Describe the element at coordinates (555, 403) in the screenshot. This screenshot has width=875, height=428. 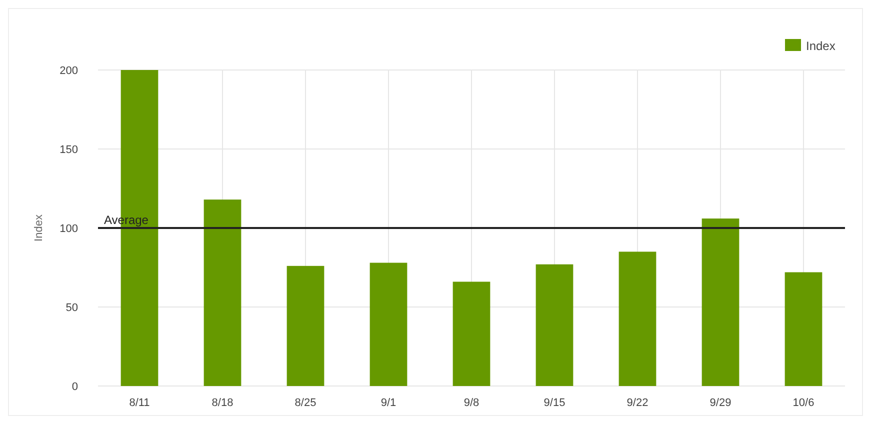
I see `x-tick-label: 9/15` at that location.